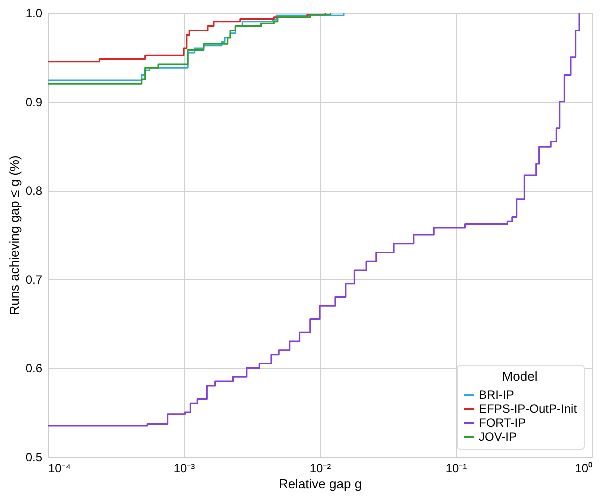 The image size is (612, 499). I want to click on y-tick-label: 0.7, so click(34, 279).